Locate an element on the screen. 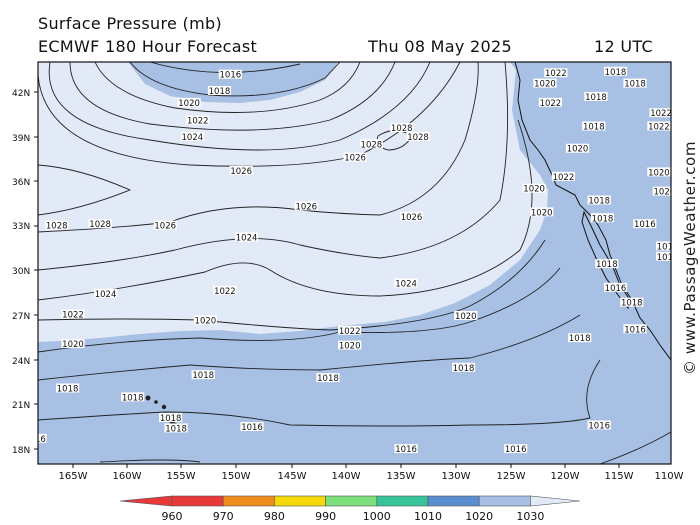 Image resolution: width=700 pixels, height=525 pixels. isobar-label: 1012 is located at coordinates (668, 258).